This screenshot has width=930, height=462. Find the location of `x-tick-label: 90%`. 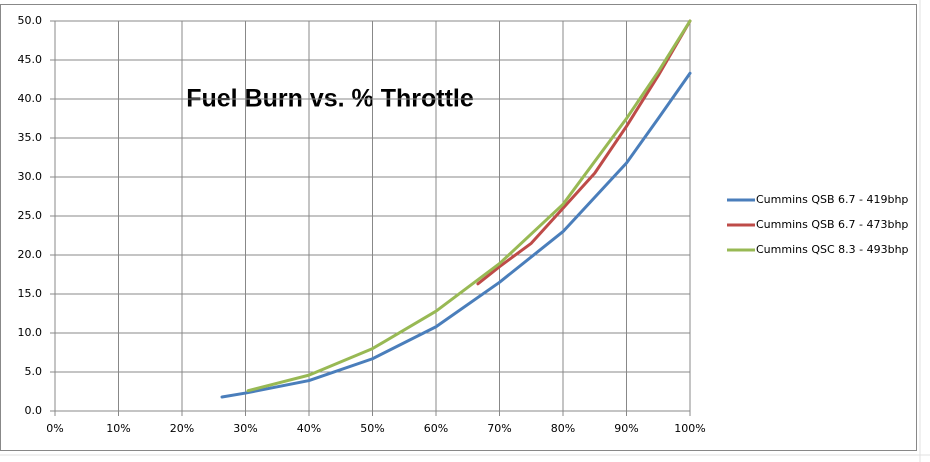

x-tick-label: 90% is located at coordinates (626, 428).